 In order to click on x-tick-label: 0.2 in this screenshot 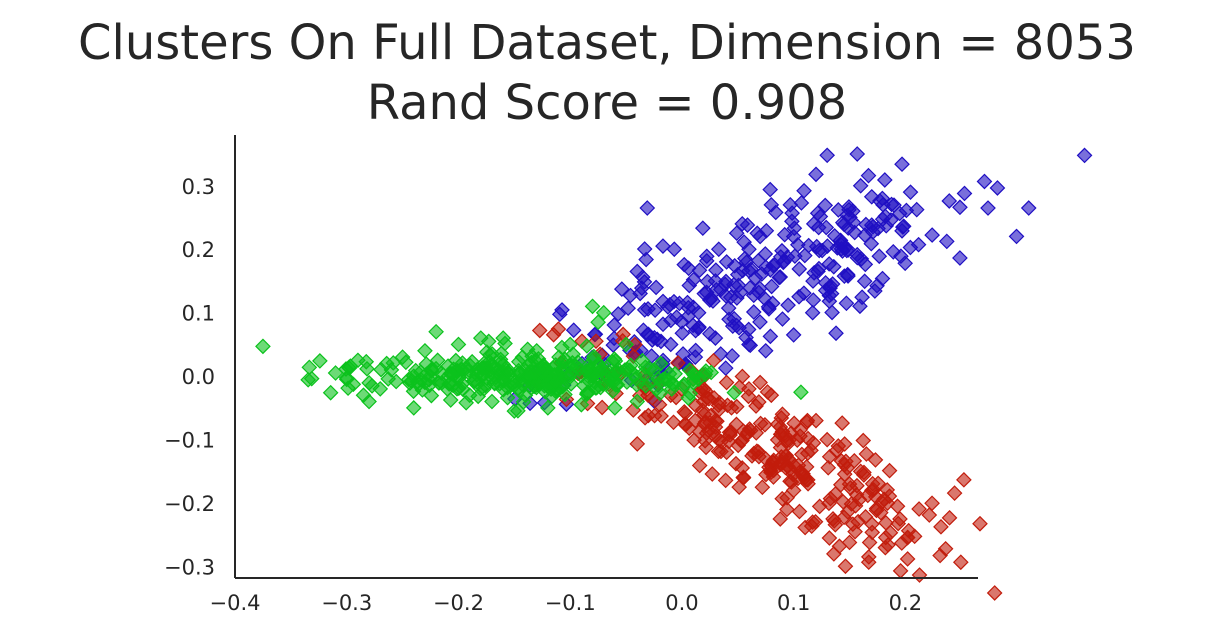, I will do `click(905, 603)`.